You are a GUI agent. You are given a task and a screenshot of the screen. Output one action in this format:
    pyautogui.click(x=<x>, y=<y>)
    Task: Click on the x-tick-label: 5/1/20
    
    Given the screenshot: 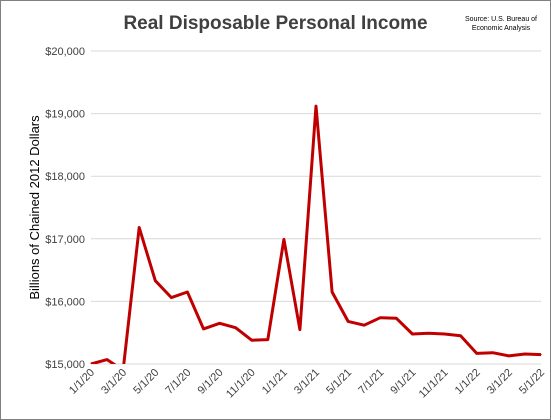 What is the action you would take?
    pyautogui.click(x=146, y=382)
    